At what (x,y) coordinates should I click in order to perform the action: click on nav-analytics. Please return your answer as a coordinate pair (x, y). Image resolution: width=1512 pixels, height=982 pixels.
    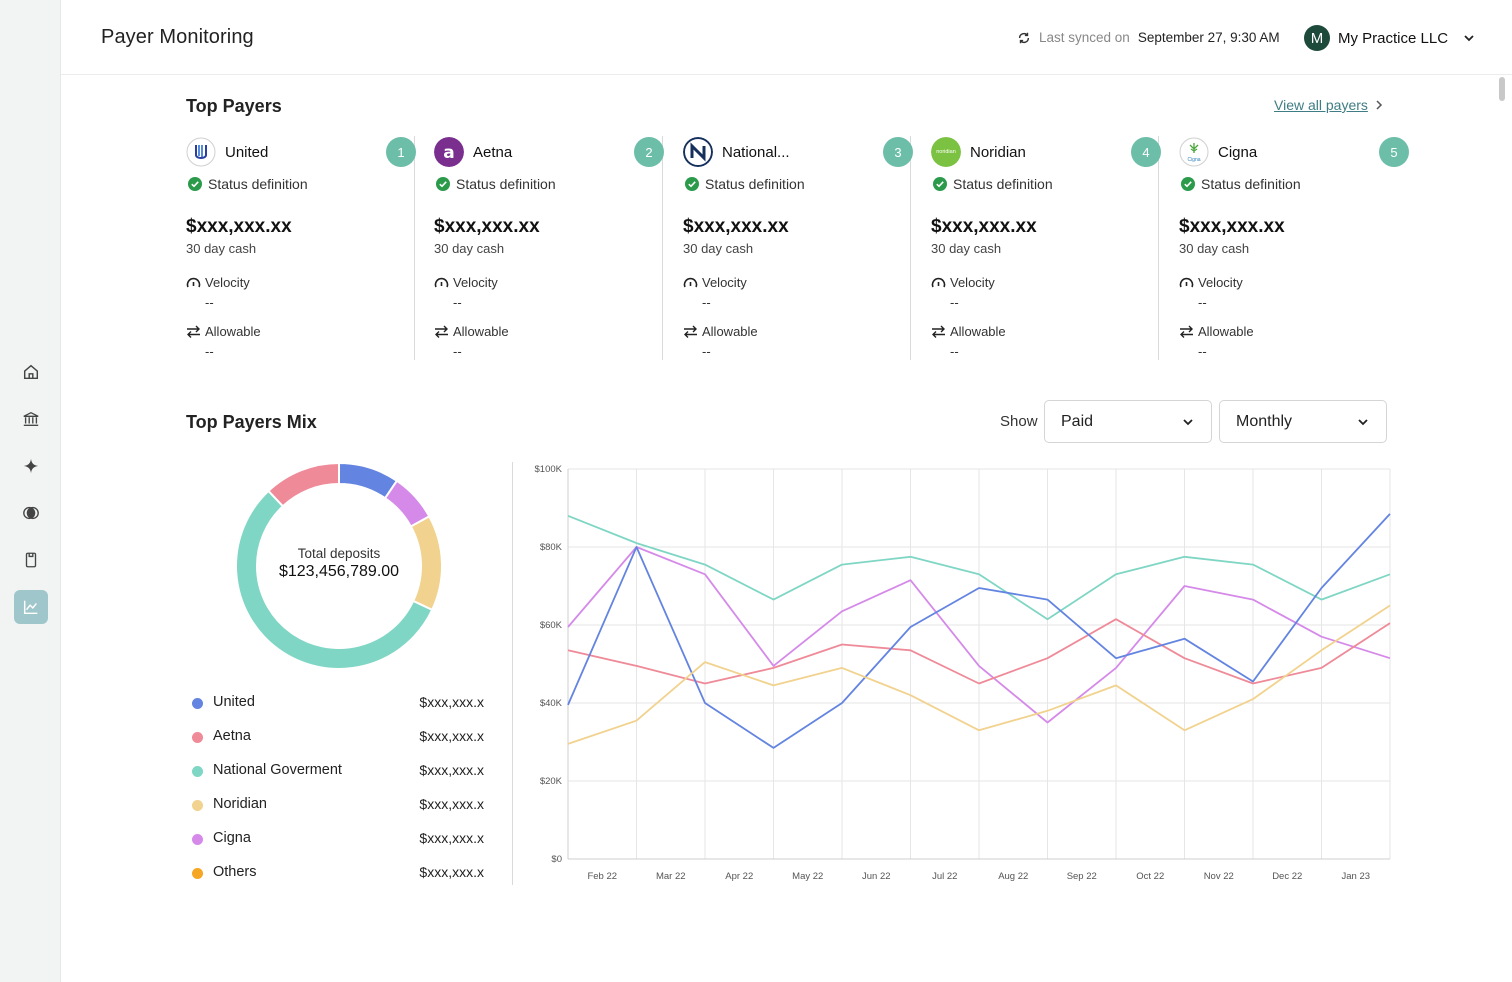
    Looking at the image, I should click on (31, 607).